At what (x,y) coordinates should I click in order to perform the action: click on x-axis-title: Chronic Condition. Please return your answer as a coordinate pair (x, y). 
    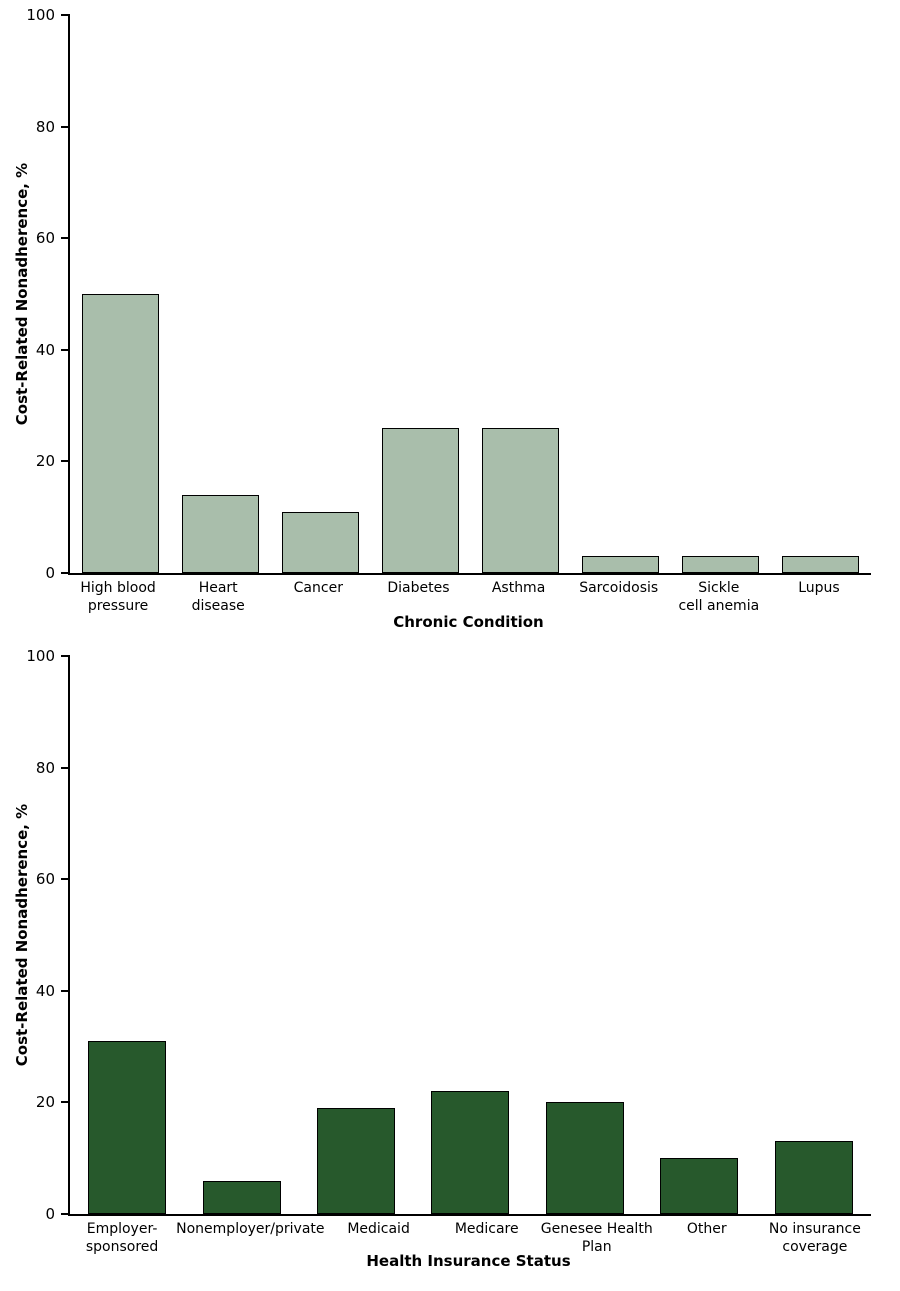
    Looking at the image, I should click on (468, 622).